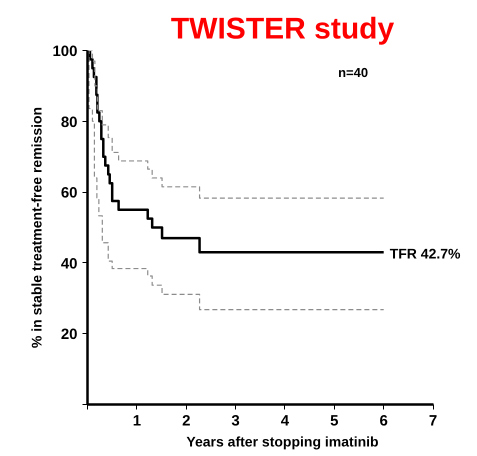 The height and width of the screenshot is (456, 477). Describe the element at coordinates (334, 421) in the screenshot. I see `x-tick-label: 5` at that location.